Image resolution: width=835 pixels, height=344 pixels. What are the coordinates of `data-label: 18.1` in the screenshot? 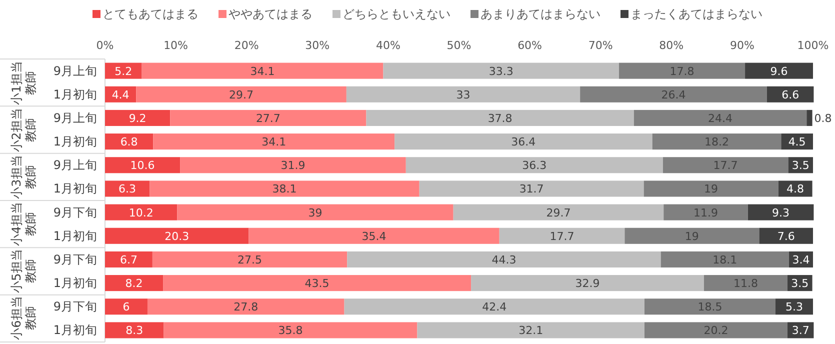 It's located at (725, 259).